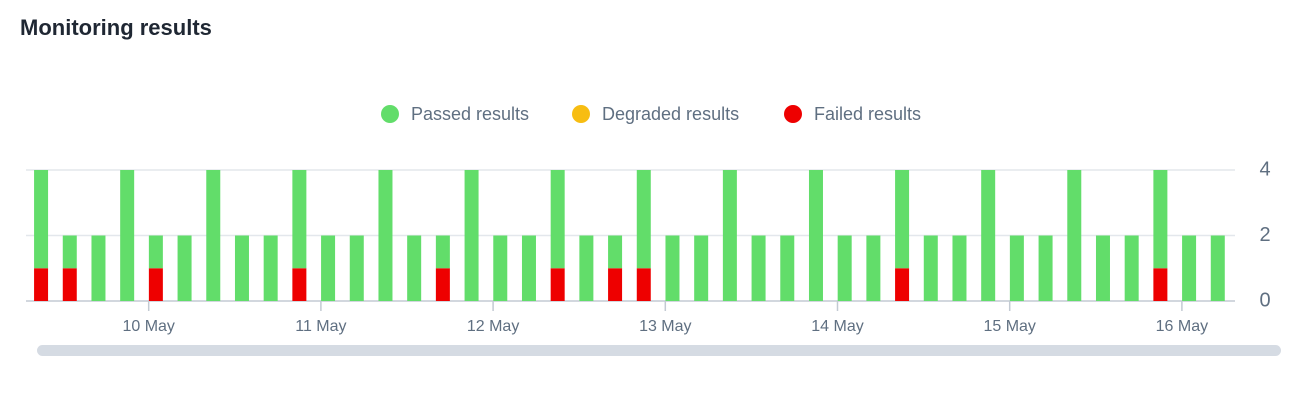 The height and width of the screenshot is (417, 1314). What do you see at coordinates (665, 326) in the screenshot?
I see `x-tick-label: 13 May` at bounding box center [665, 326].